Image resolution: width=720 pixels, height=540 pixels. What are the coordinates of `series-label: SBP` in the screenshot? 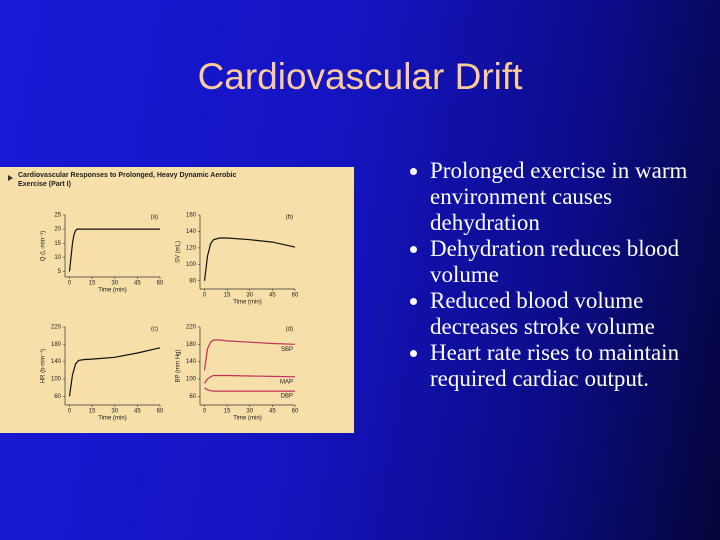 It's located at (287, 350).